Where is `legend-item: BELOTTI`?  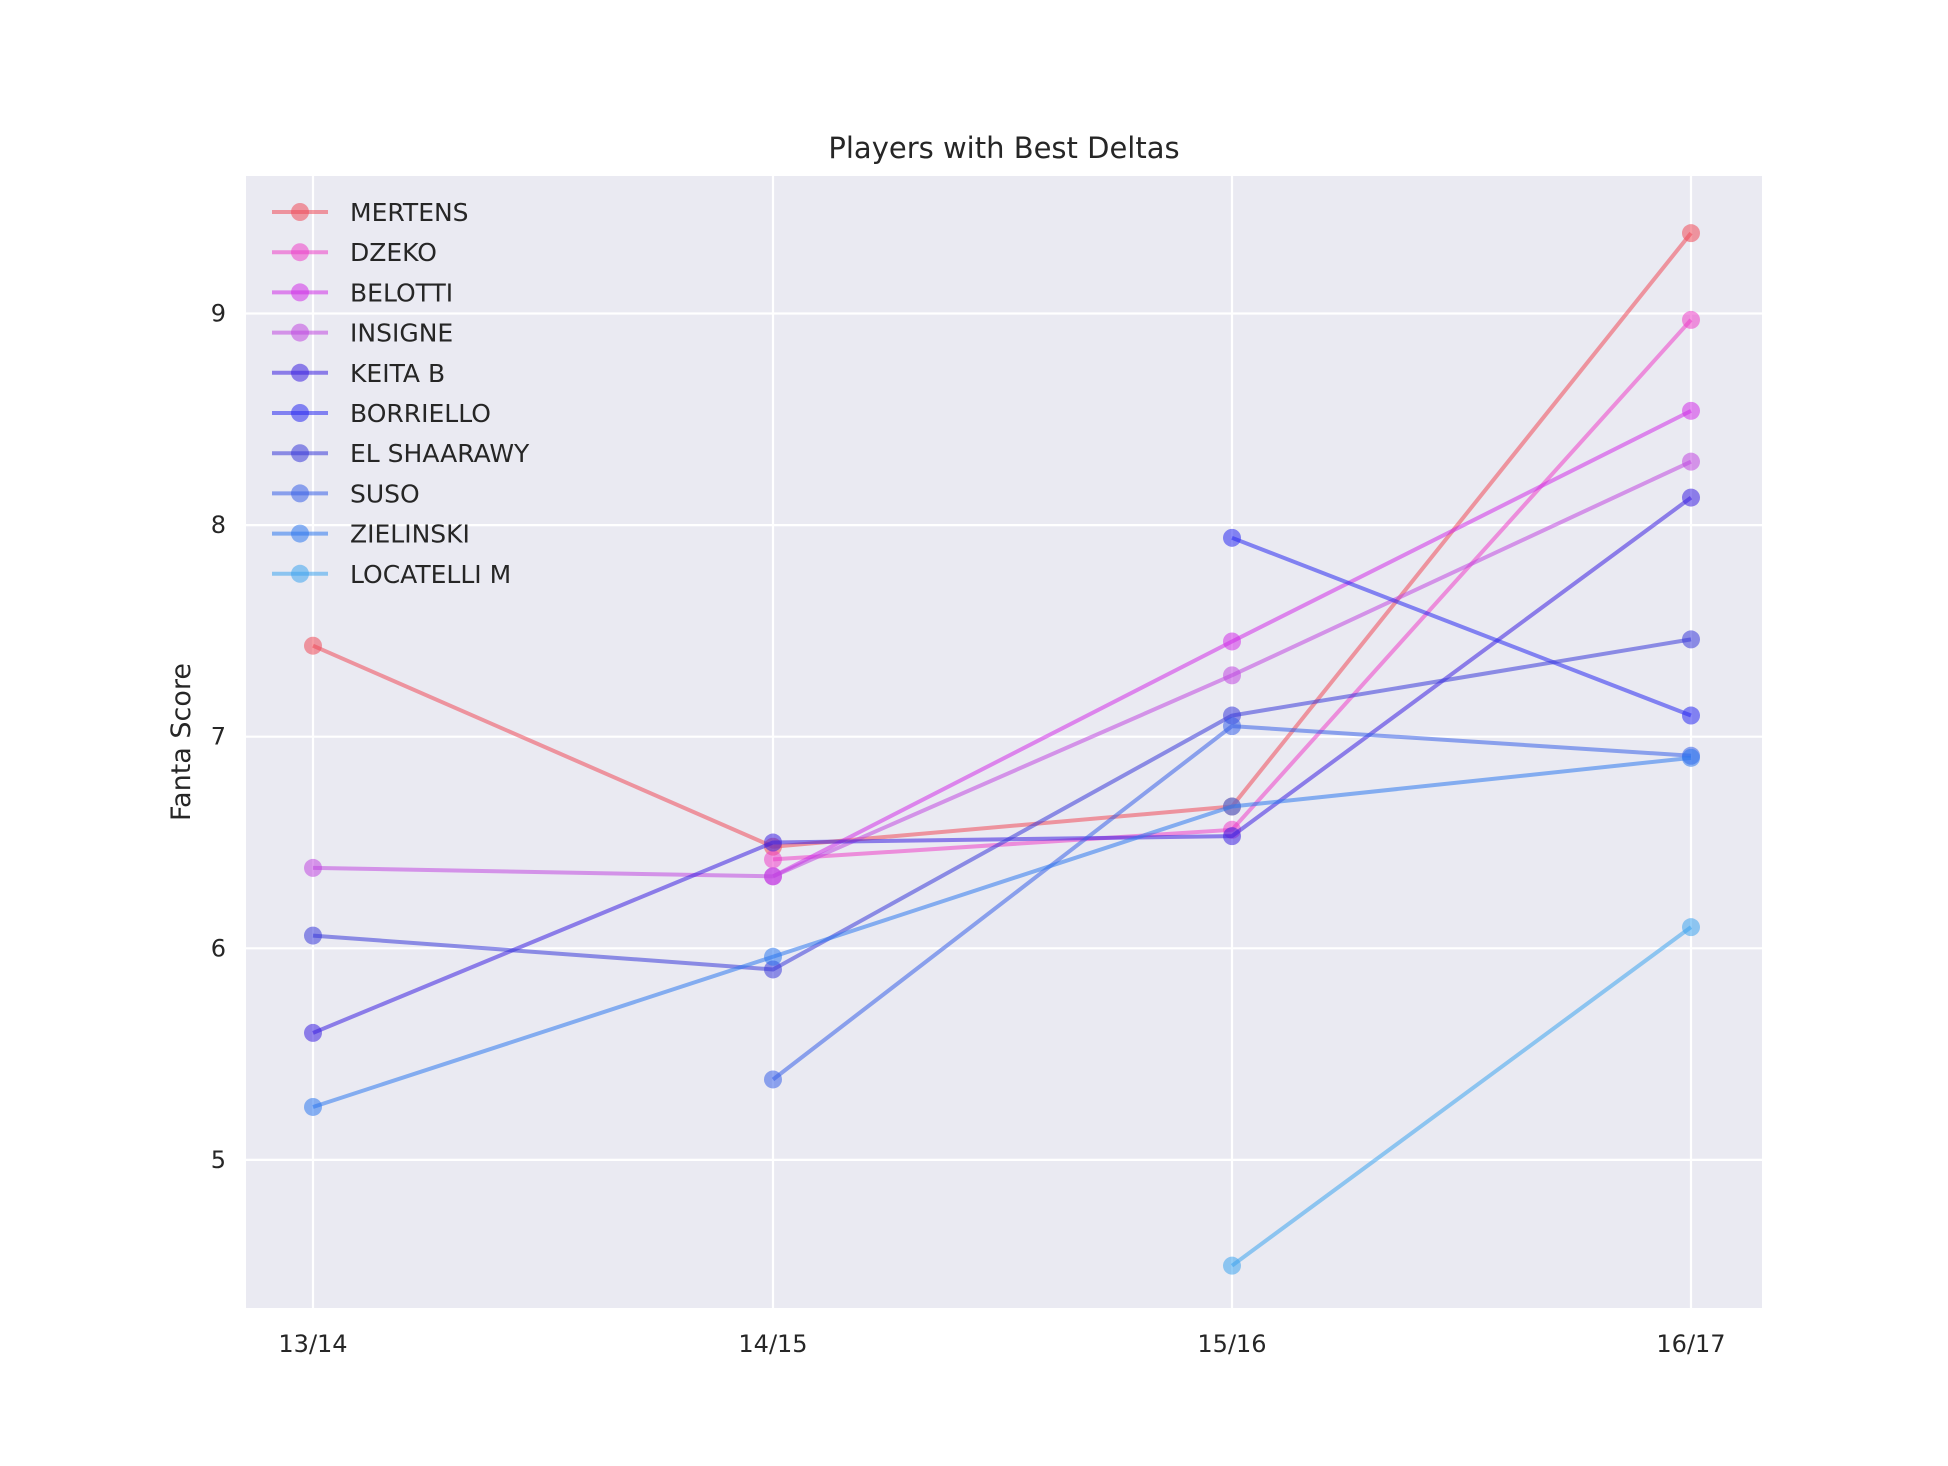
legend-item: BELOTTI is located at coordinates (362, 292).